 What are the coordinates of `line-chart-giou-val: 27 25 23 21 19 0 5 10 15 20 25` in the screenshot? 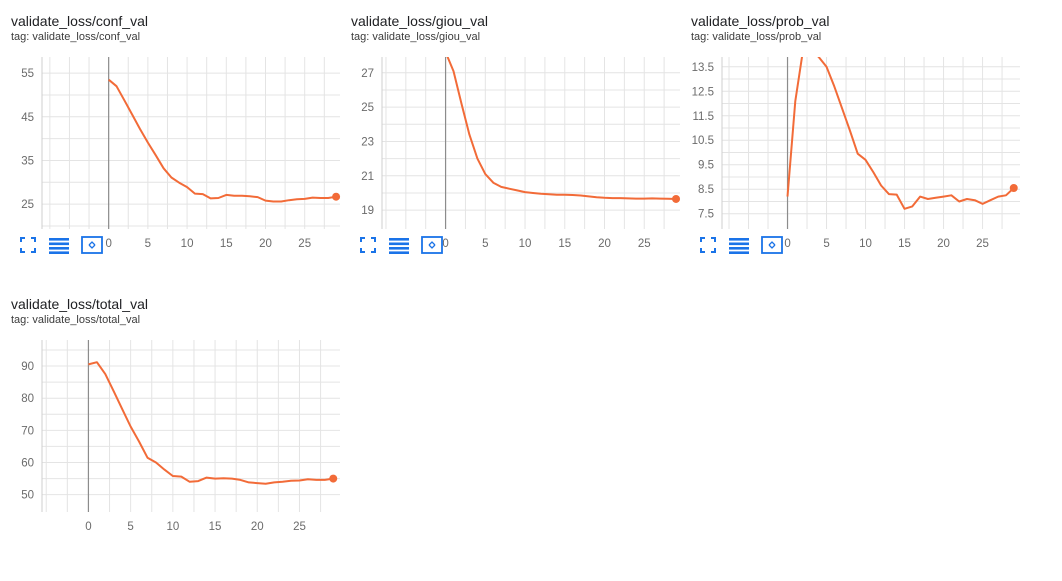 It's located at (516, 160).